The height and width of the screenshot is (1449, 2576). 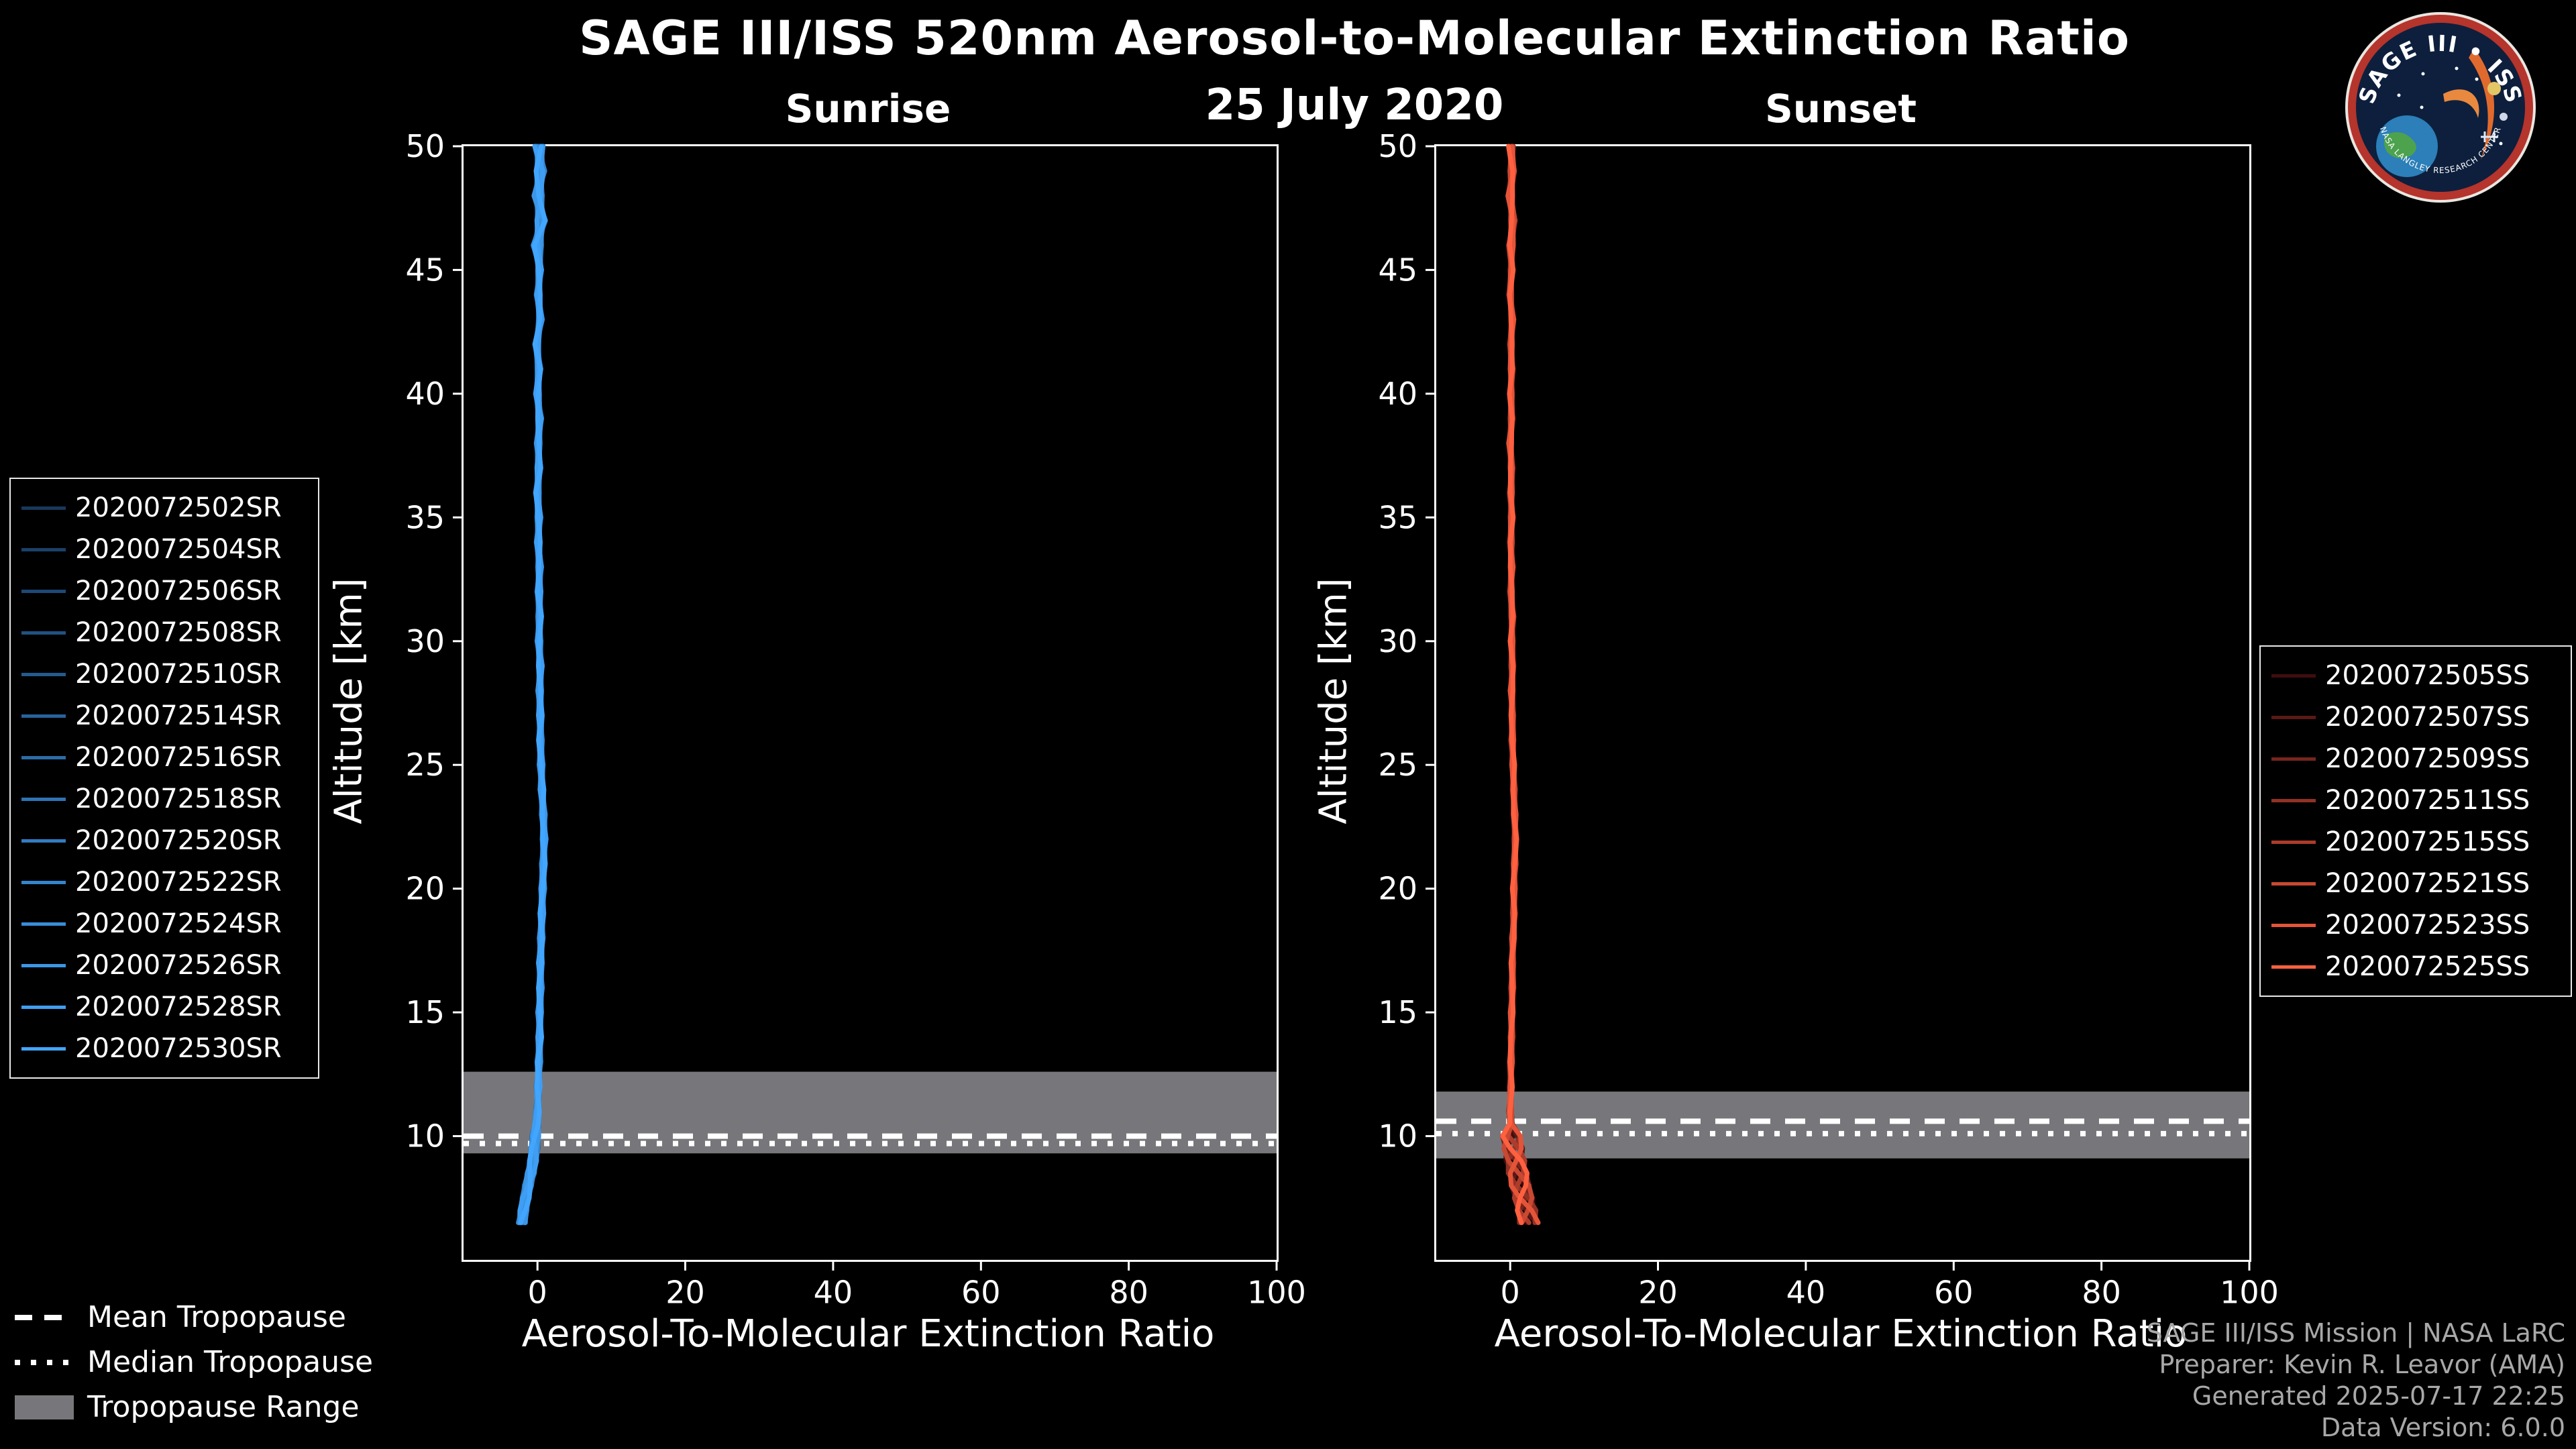 I want to click on mean-tropopause-legend-item: Mean Tropopause, so click(x=194, y=1317).